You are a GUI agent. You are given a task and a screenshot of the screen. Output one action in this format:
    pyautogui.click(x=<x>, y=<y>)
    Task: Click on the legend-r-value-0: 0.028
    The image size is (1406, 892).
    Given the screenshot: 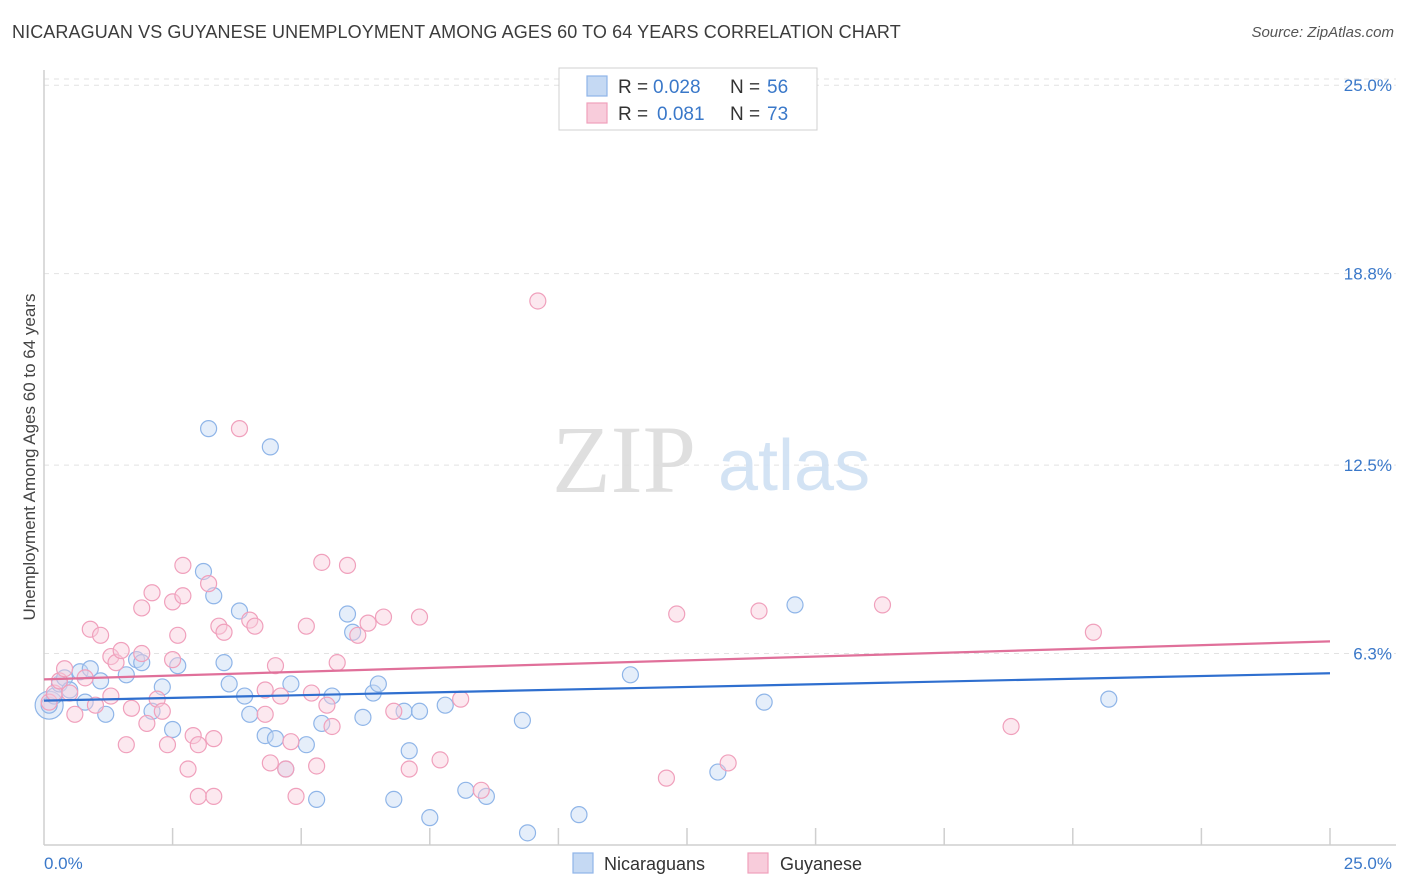 What is the action you would take?
    pyautogui.click(x=677, y=87)
    